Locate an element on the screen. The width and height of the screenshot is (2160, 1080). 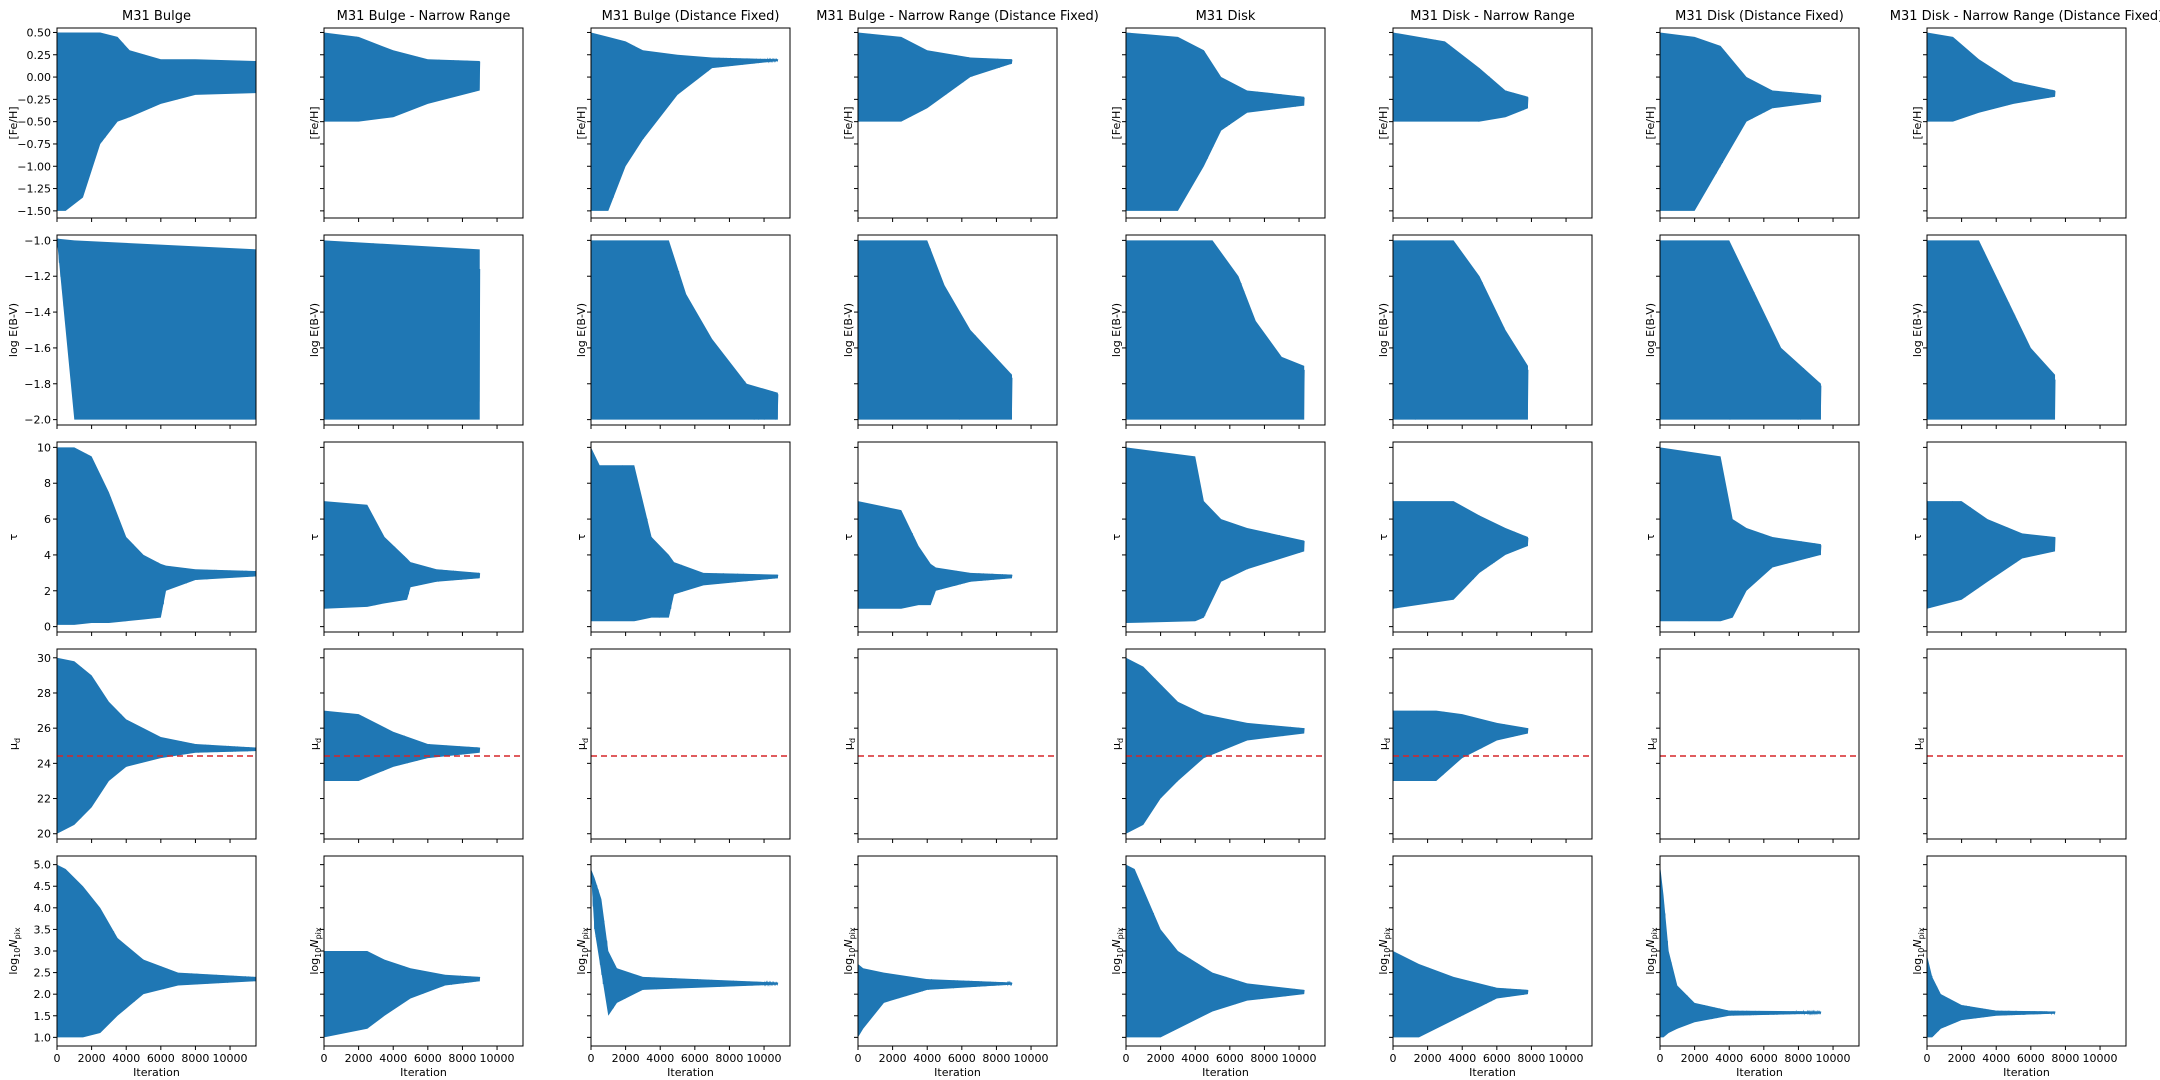
subplot-panel: τ is located at coordinates (950, 538).